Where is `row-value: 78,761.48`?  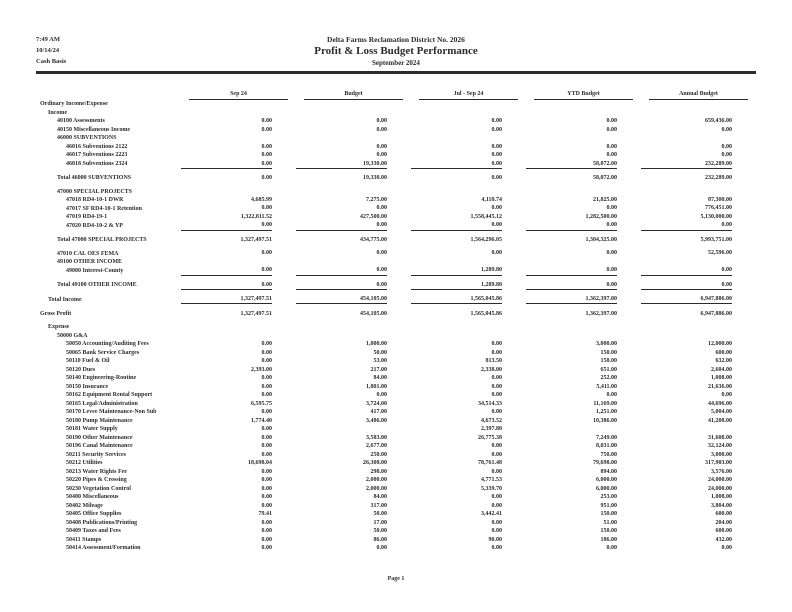
row-value: 78,761.48 is located at coordinates (490, 463).